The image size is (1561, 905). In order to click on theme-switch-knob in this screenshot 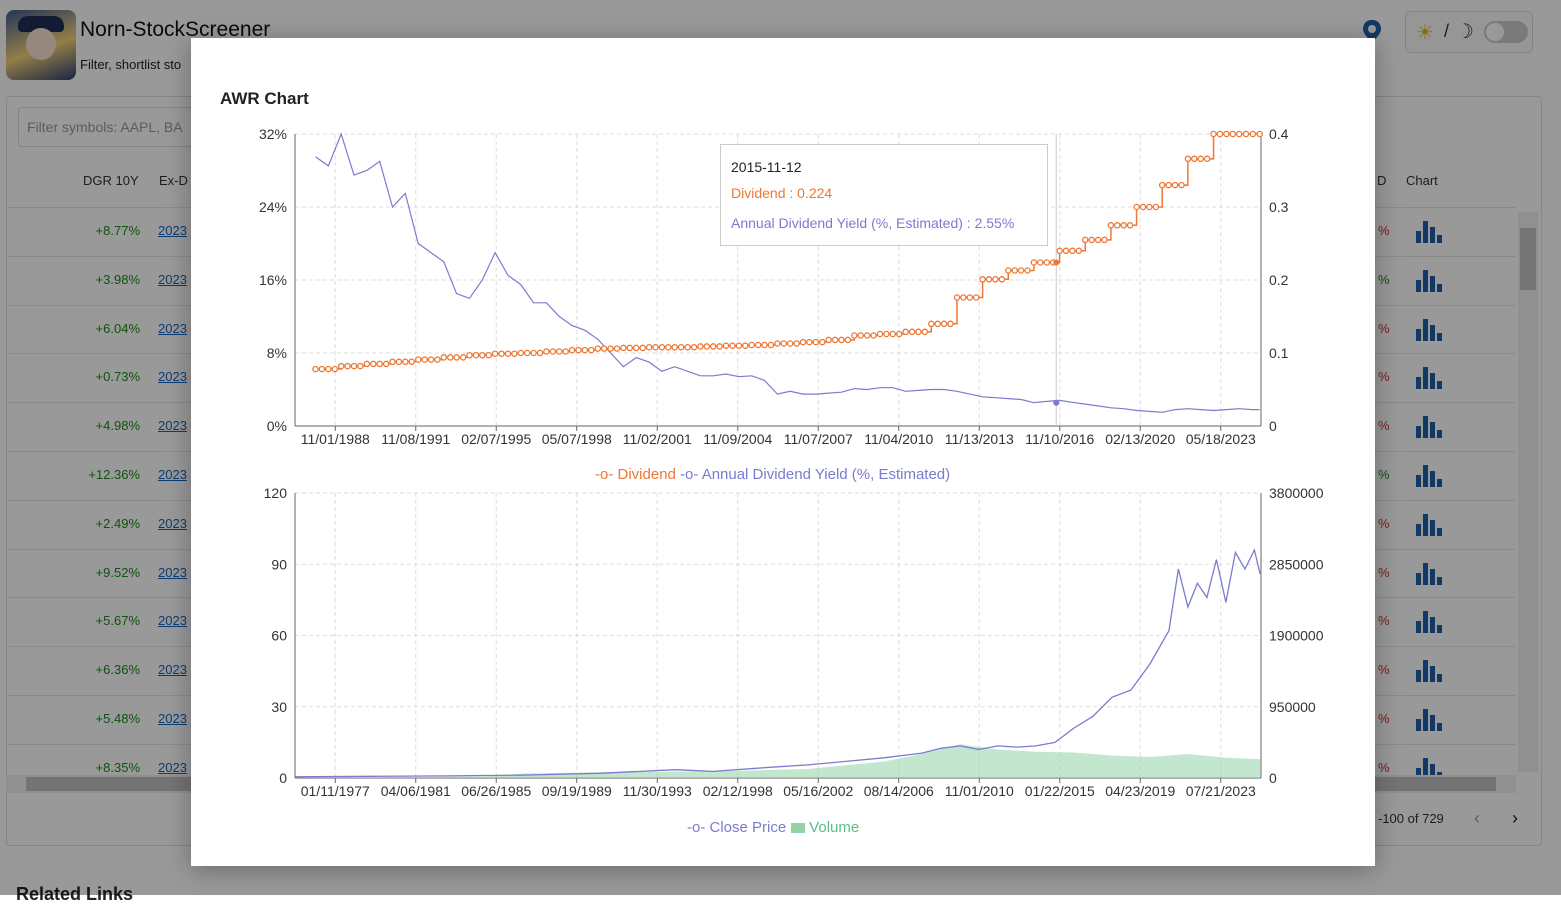, I will do `click(1495, 32)`.